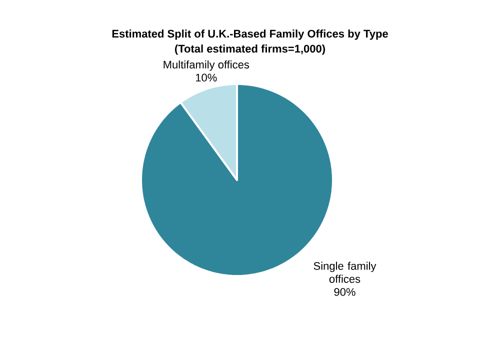  What do you see at coordinates (206, 78) in the screenshot?
I see `data-label: 10%` at bounding box center [206, 78].